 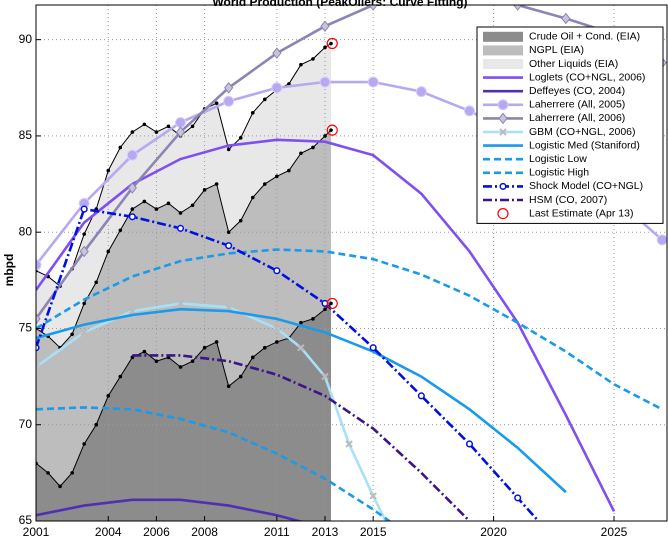 What do you see at coordinates (582, 132) in the screenshot?
I see `legend-label: GBM (CO+NGL, 2006)` at bounding box center [582, 132].